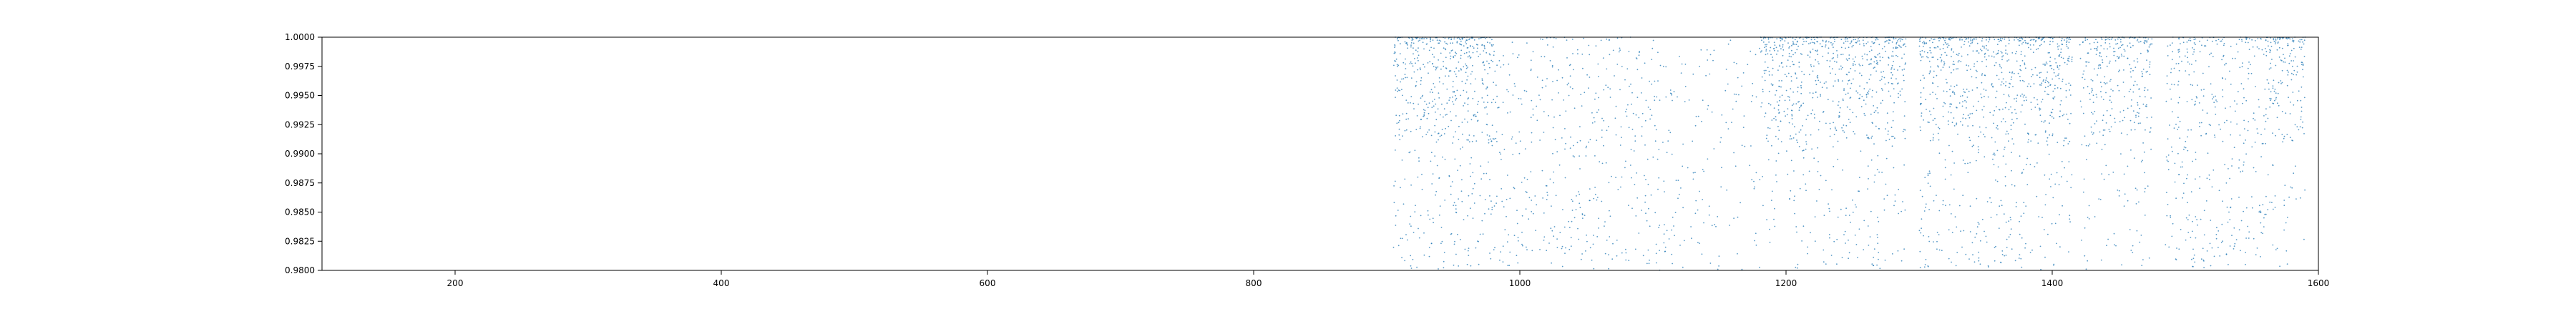  Describe the element at coordinates (300, 96) in the screenshot. I see `y-tick-label: 0.9950` at that location.